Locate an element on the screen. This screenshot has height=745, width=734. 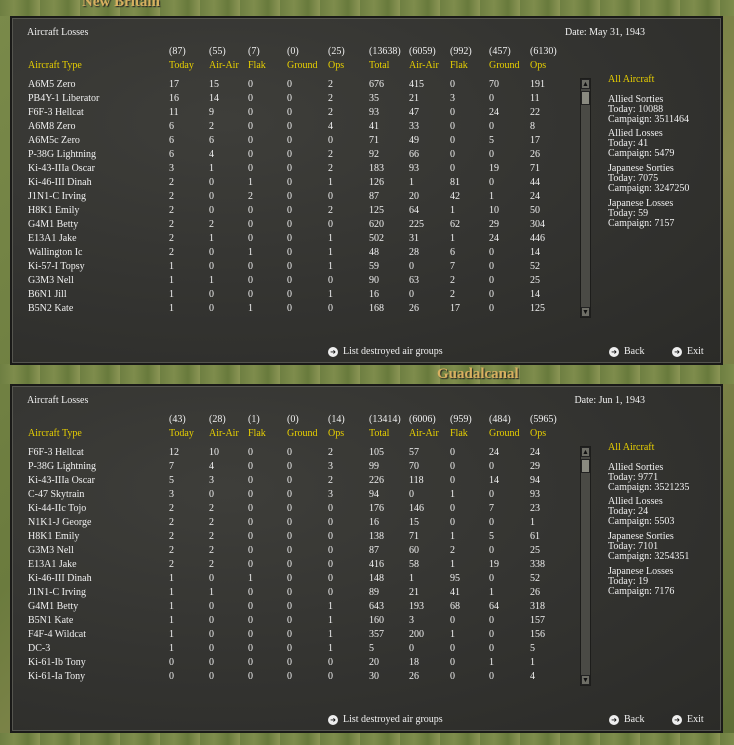
table-row-aircraft-name: F4F-4 Wildcat is located at coordinates (57, 634).